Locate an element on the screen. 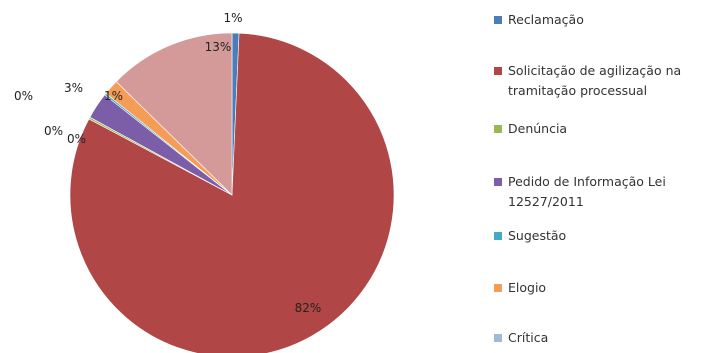 The width and height of the screenshot is (710, 353). legend-label-6-0: Crítica is located at coordinates (528, 337).